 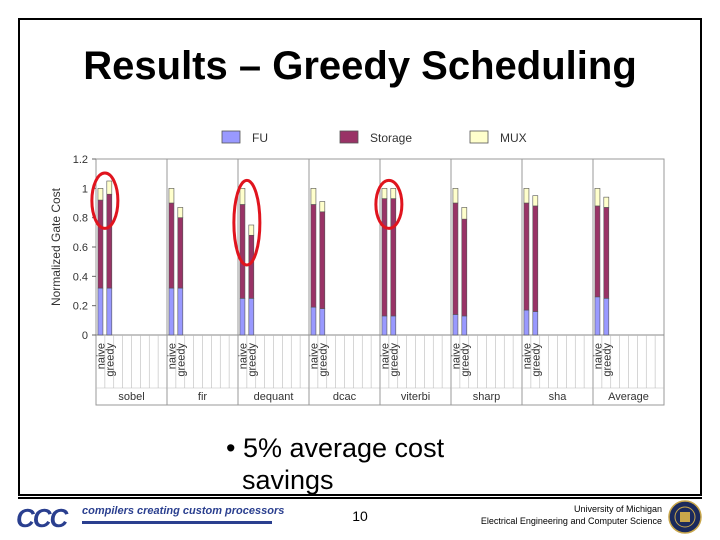 What do you see at coordinates (100, 244) in the screenshot?
I see `bar-sobel-naive-storage` at bounding box center [100, 244].